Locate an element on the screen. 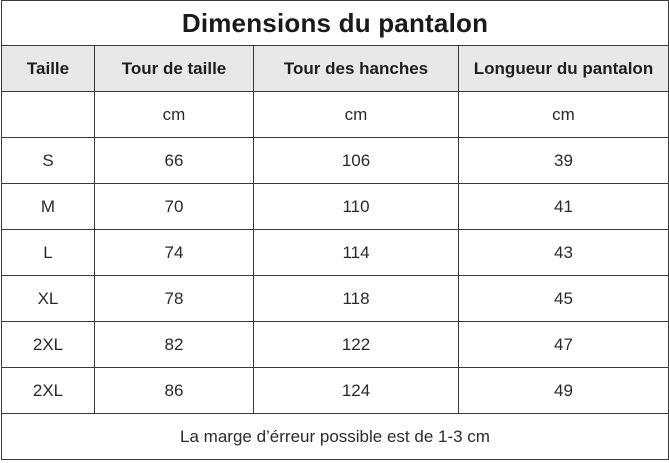 The width and height of the screenshot is (669, 463). table-row: 2XL 86 124 49 is located at coordinates (335, 390).